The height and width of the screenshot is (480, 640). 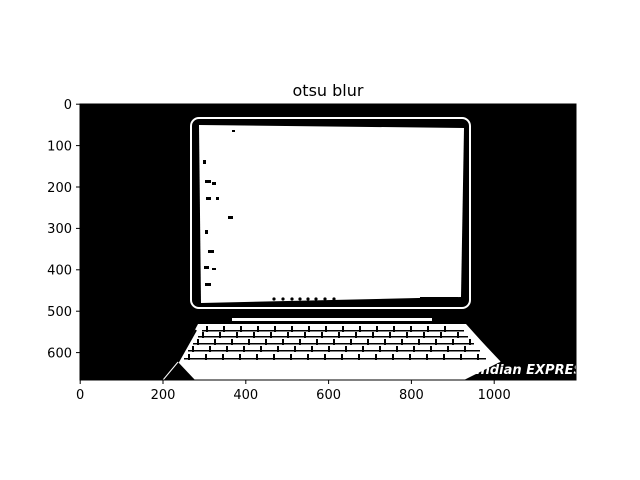 What do you see at coordinates (335, 343) in the screenshot?
I see `keyboard-keys` at bounding box center [335, 343].